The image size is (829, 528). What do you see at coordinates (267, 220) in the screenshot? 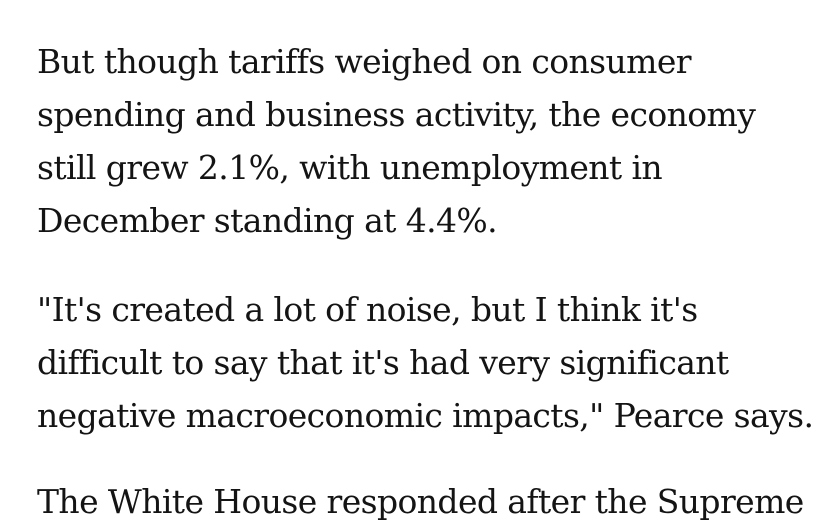
I see `paragraph-line: December standing at 4.4%.` at bounding box center [267, 220].